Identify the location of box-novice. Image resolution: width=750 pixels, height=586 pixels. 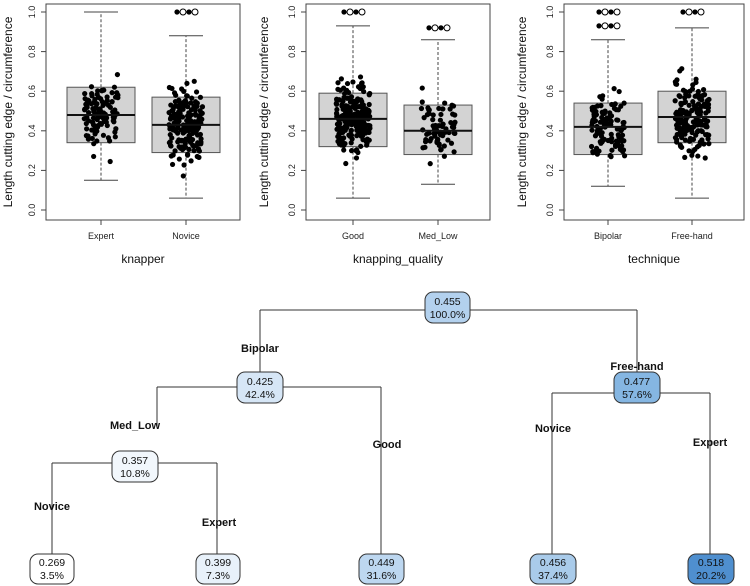
(186, 103).